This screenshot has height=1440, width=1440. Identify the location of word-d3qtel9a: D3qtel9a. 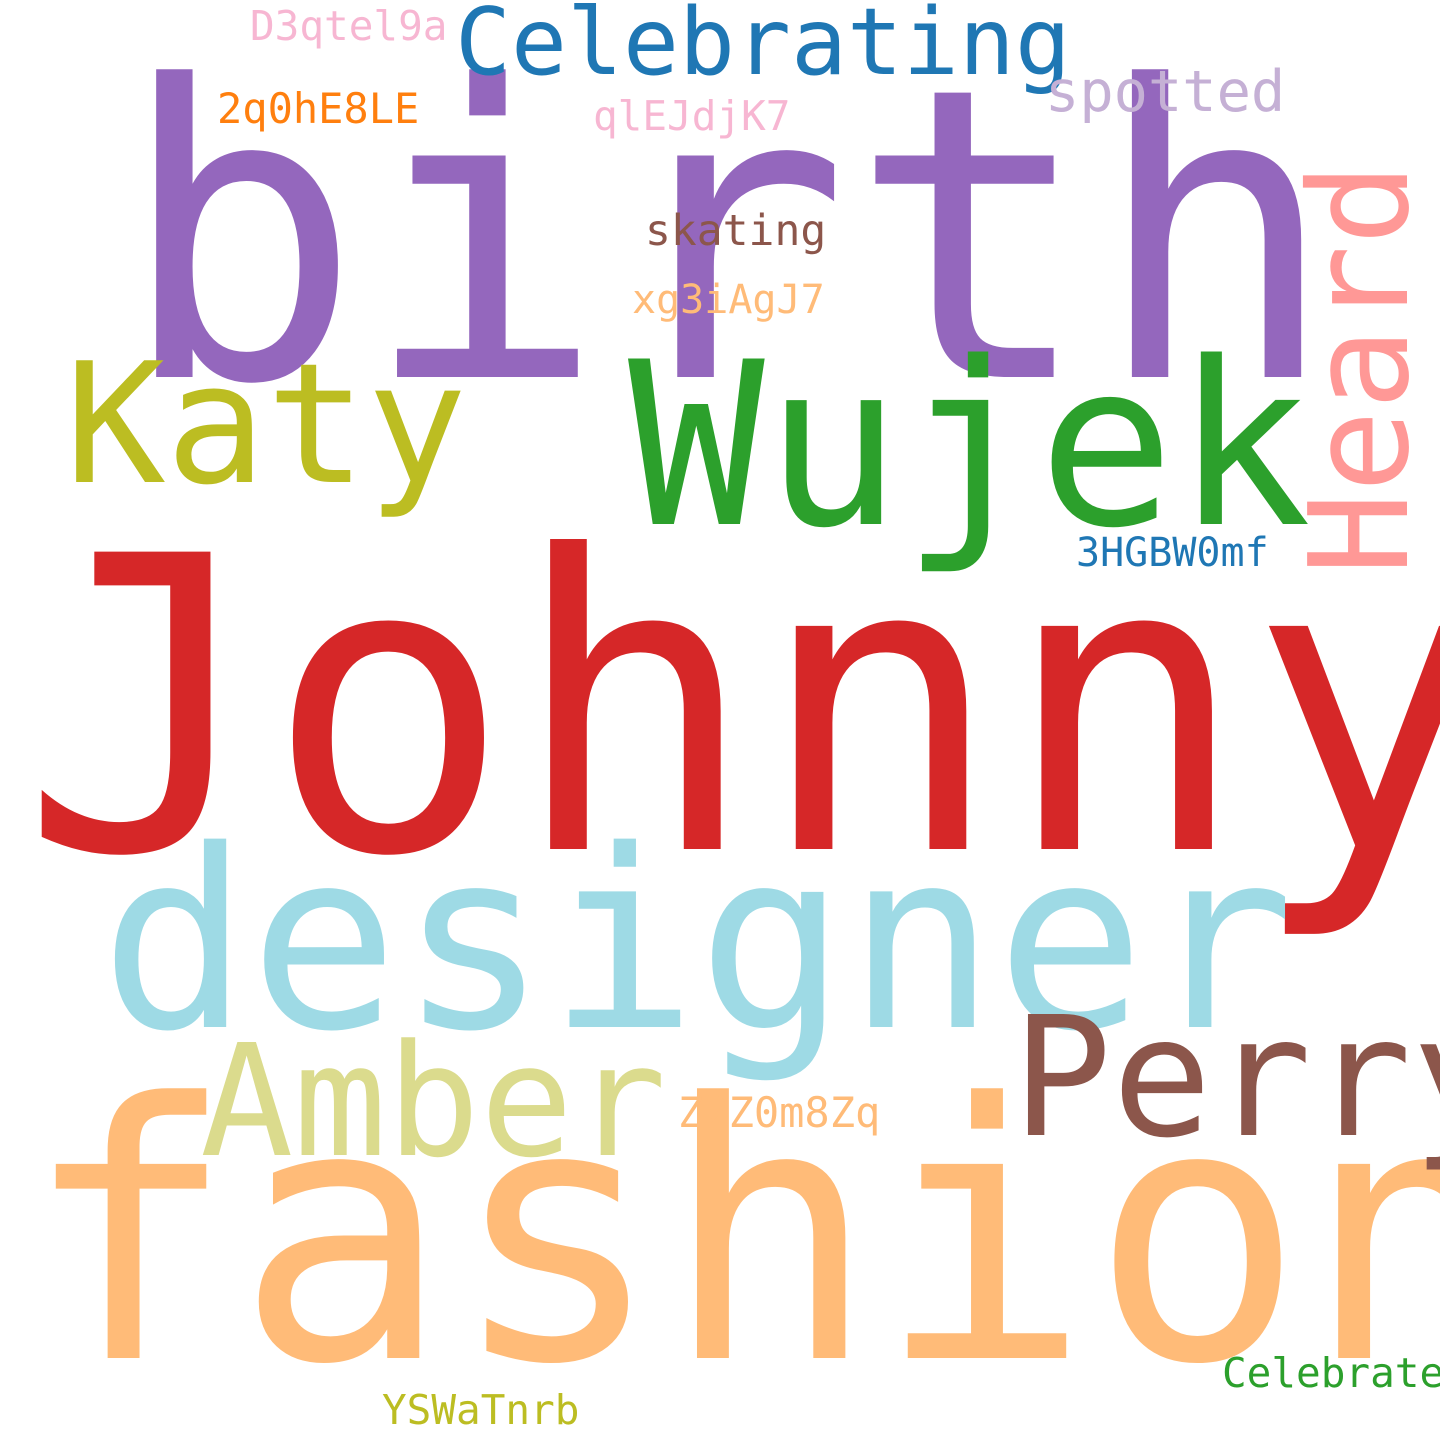
(349, 26).